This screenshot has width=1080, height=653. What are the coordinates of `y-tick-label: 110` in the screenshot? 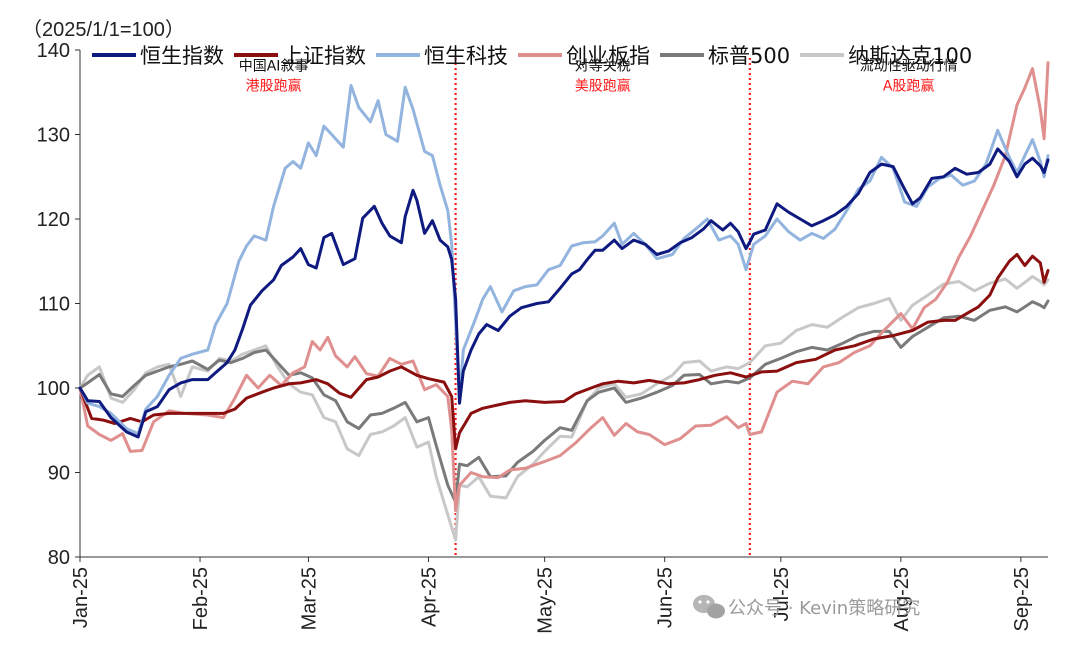 It's located at (54, 305).